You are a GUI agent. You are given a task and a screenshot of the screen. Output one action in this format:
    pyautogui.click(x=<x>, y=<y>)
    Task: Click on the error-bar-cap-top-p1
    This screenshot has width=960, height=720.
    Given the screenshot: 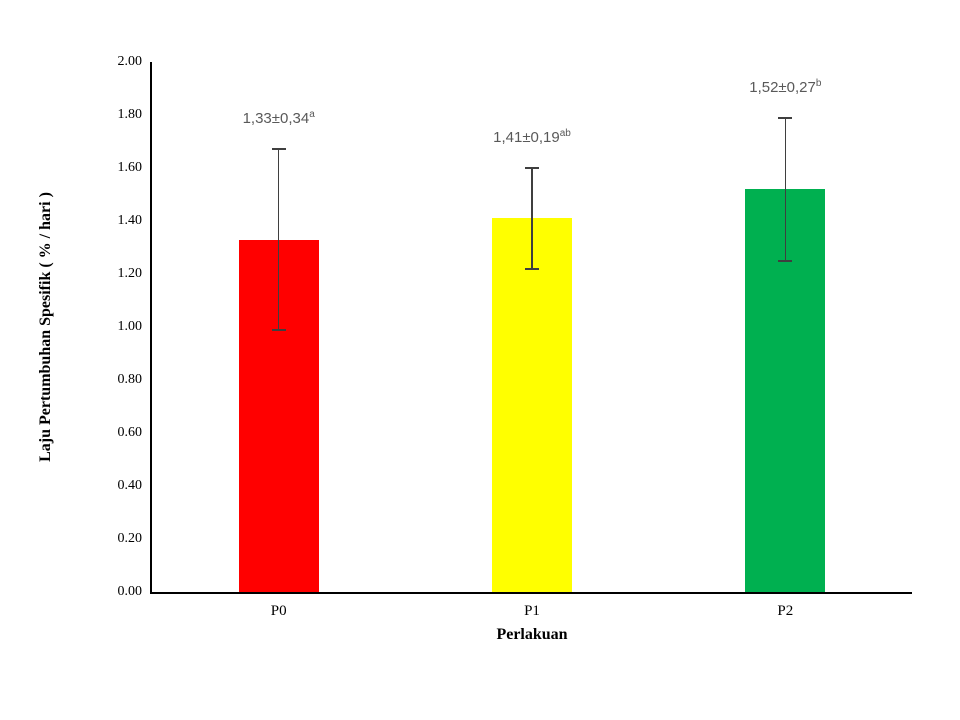 What is the action you would take?
    pyautogui.click(x=532, y=168)
    